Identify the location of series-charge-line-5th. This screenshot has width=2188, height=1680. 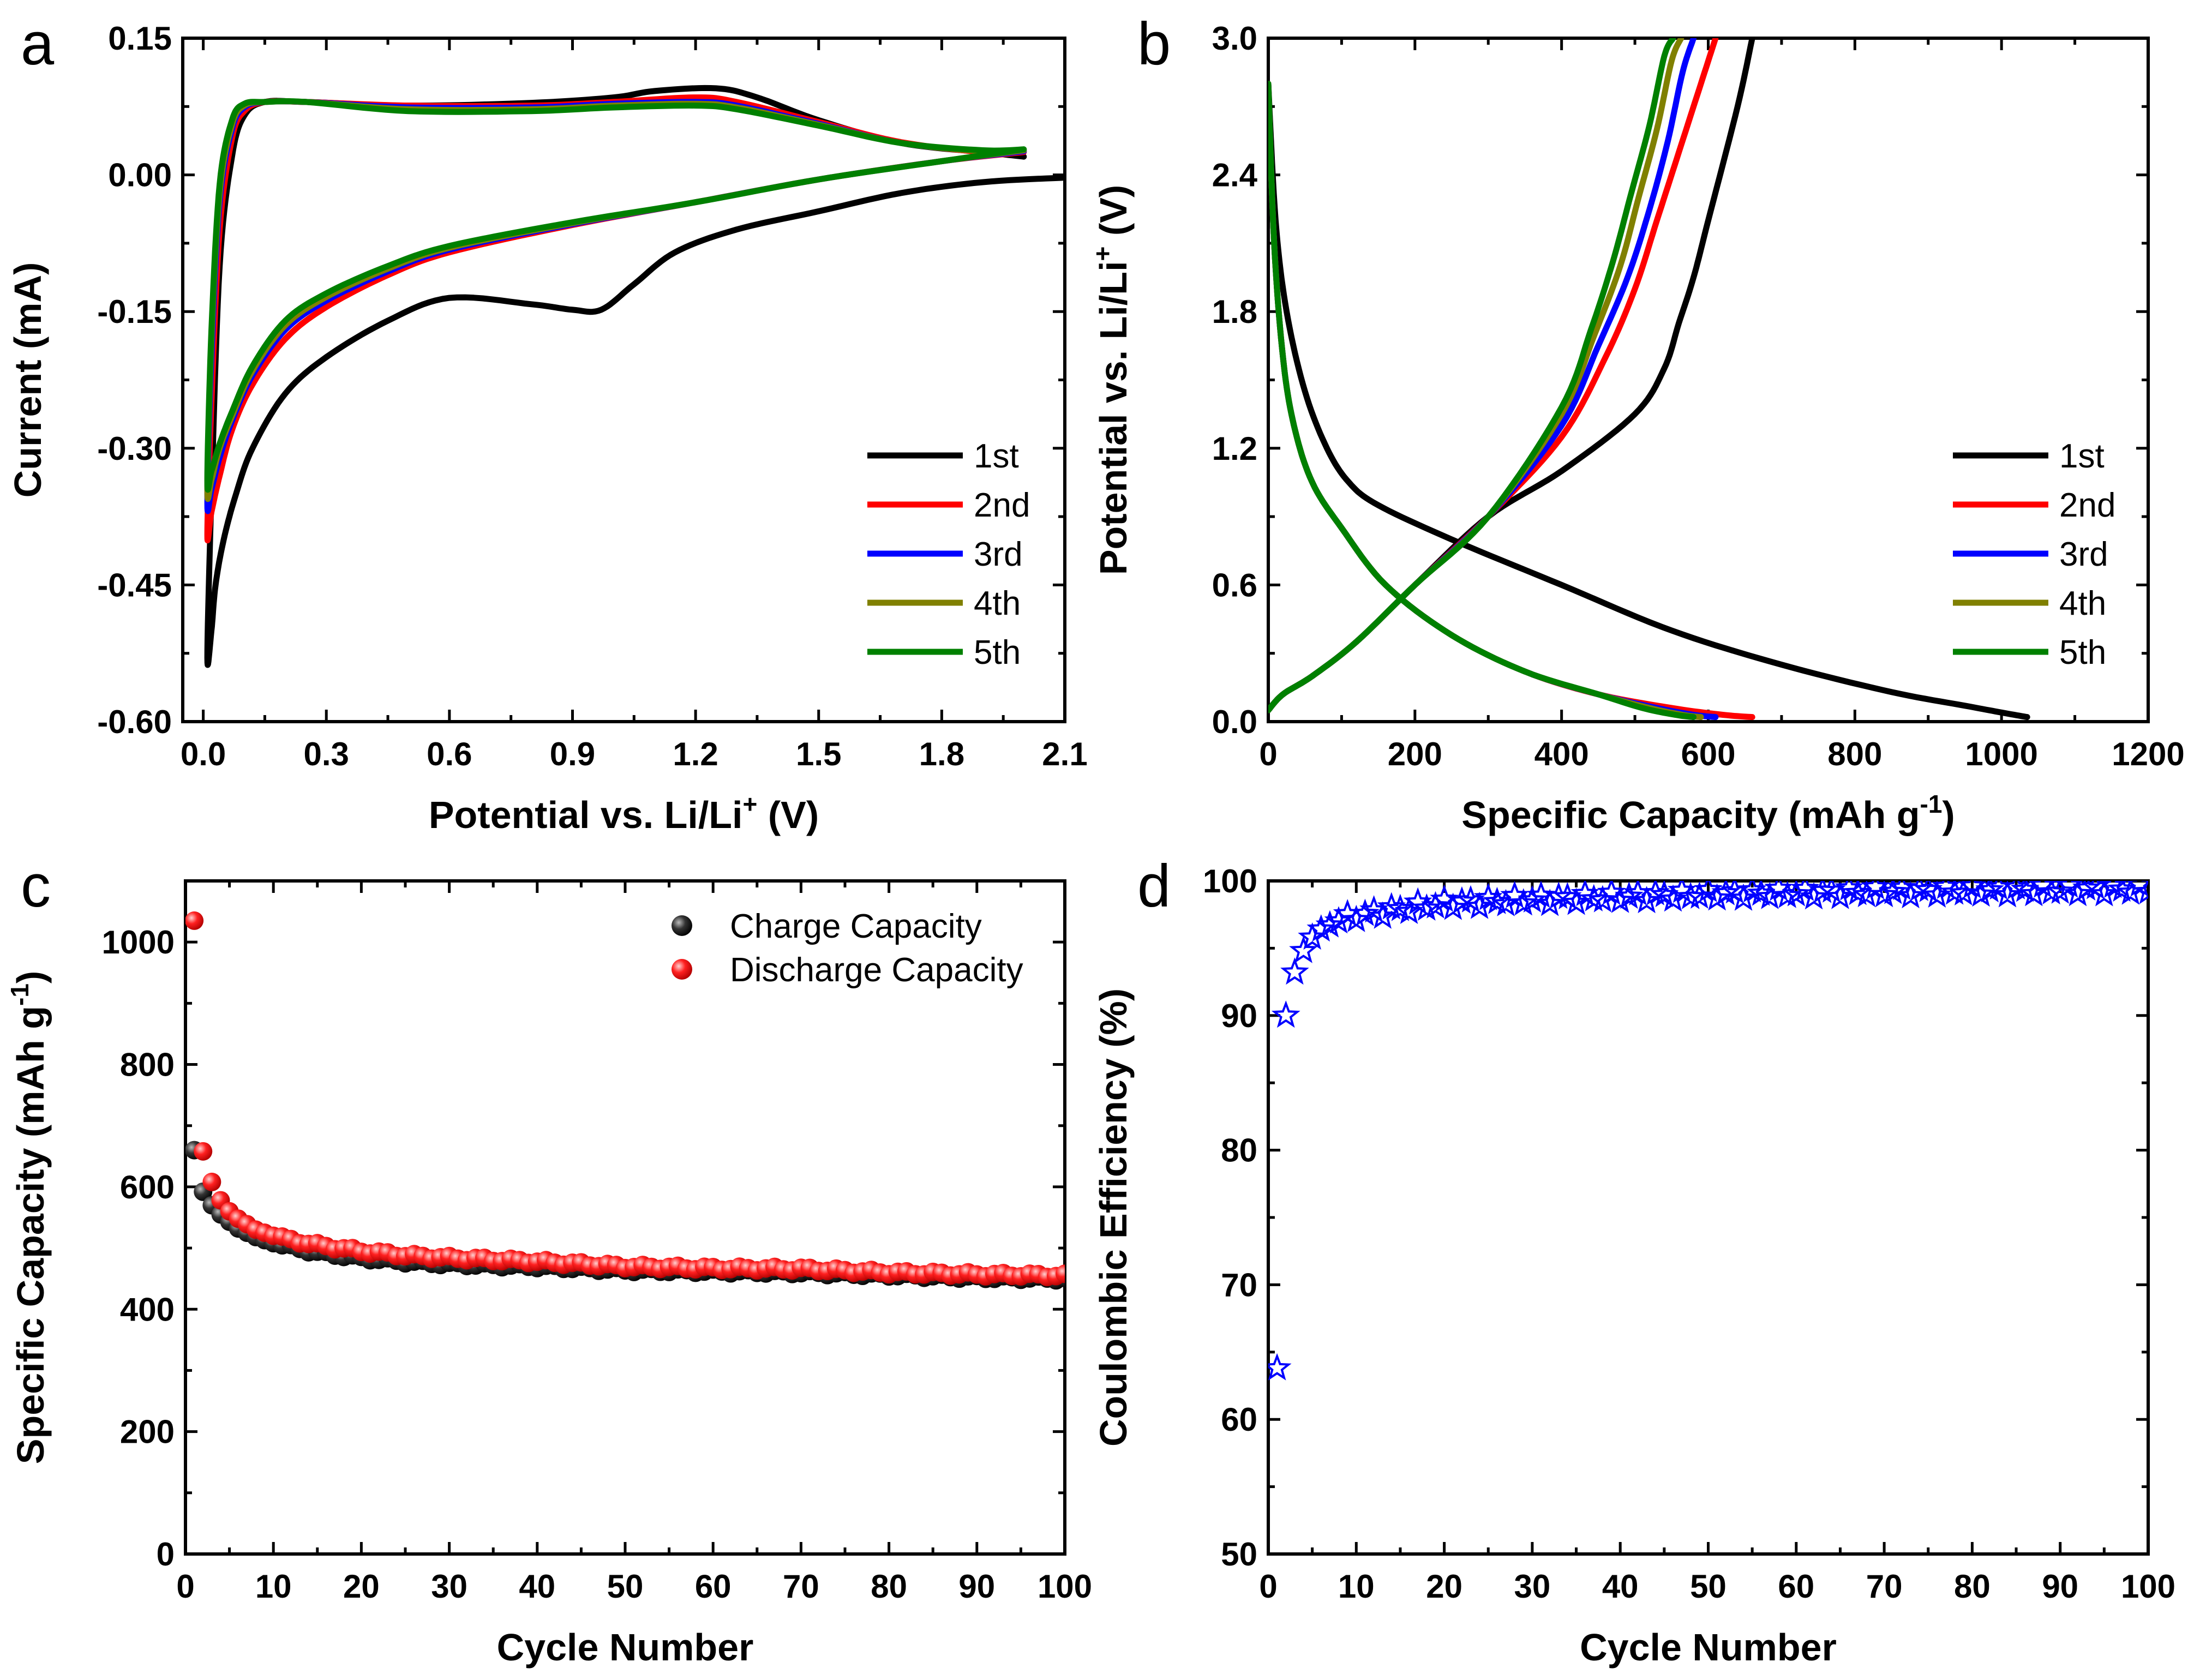
(1472, 375).